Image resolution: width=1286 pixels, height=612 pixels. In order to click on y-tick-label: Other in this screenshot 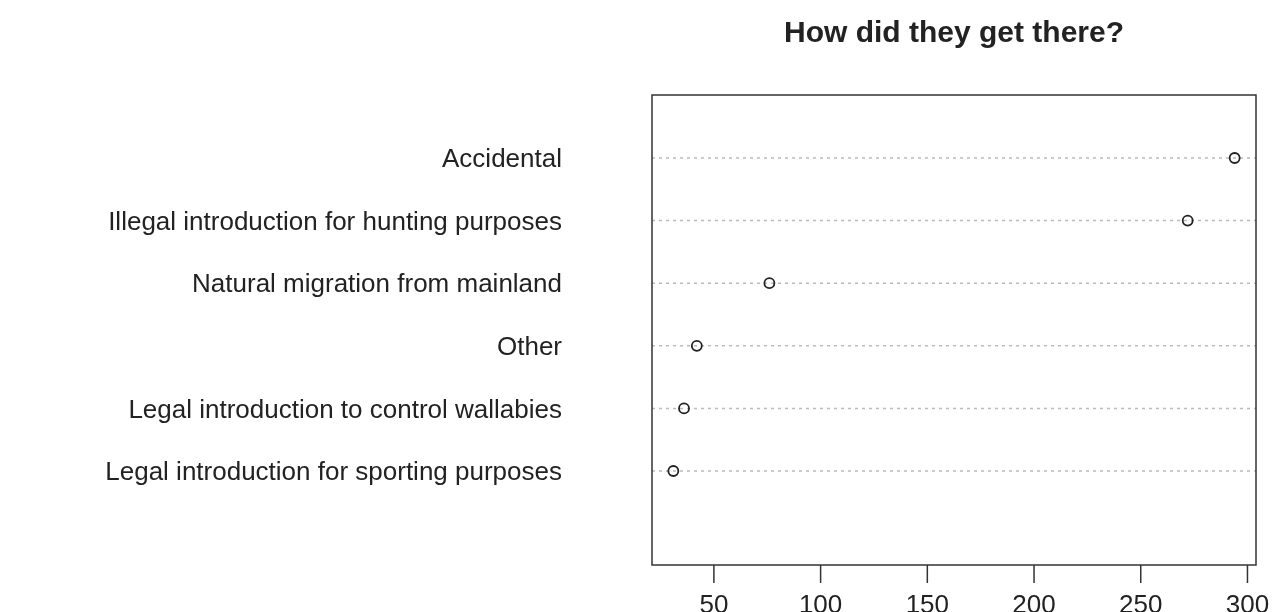, I will do `click(529, 345)`.